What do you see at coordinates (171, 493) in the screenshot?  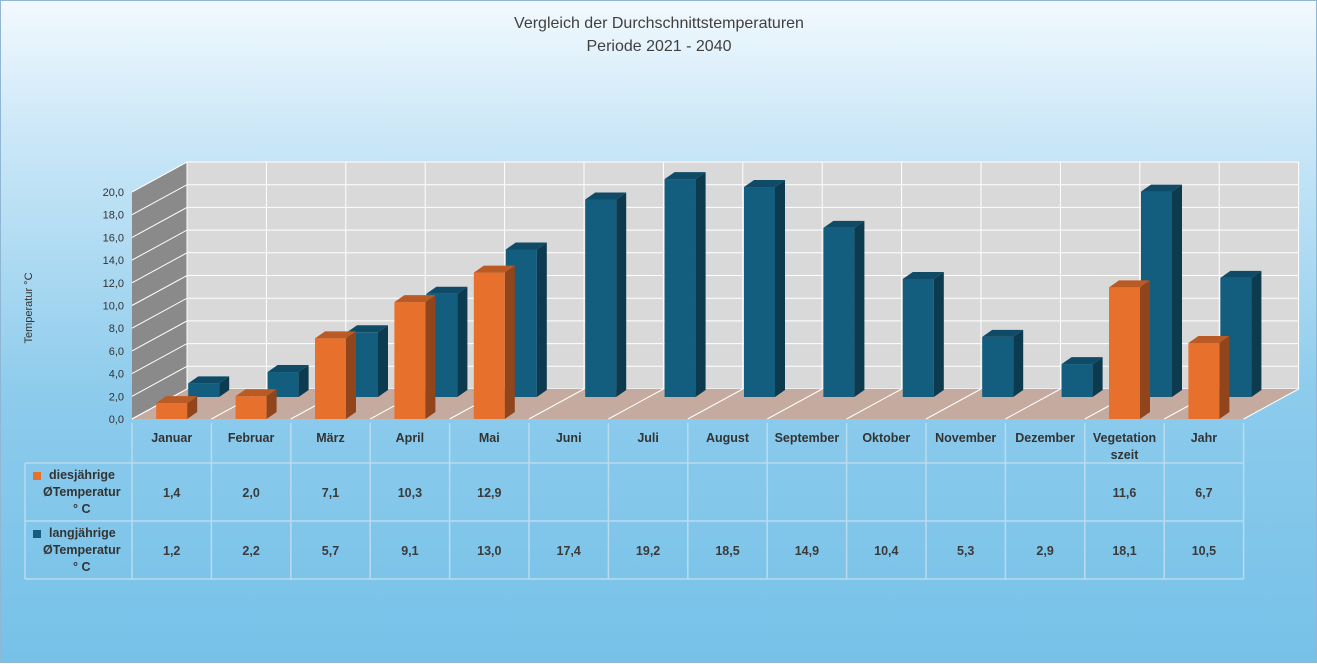 I see `data-label: 1,4` at bounding box center [171, 493].